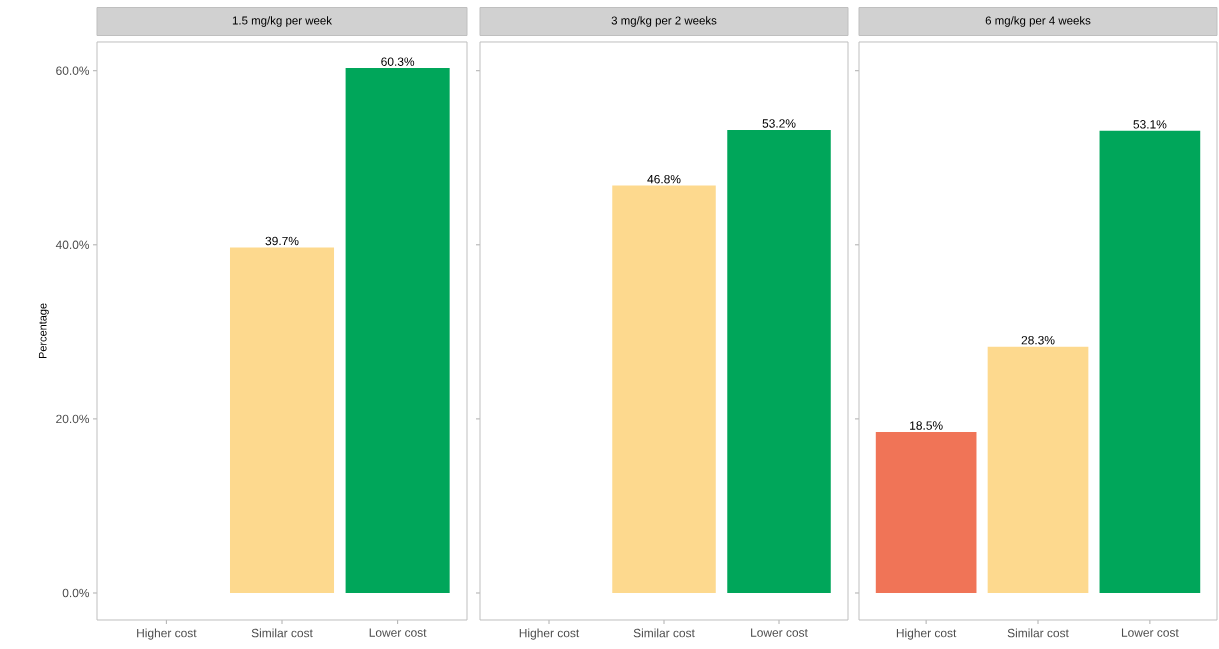 The image size is (1219, 649). What do you see at coordinates (43, 331) in the screenshot?
I see `y-axis-title: Percentage` at bounding box center [43, 331].